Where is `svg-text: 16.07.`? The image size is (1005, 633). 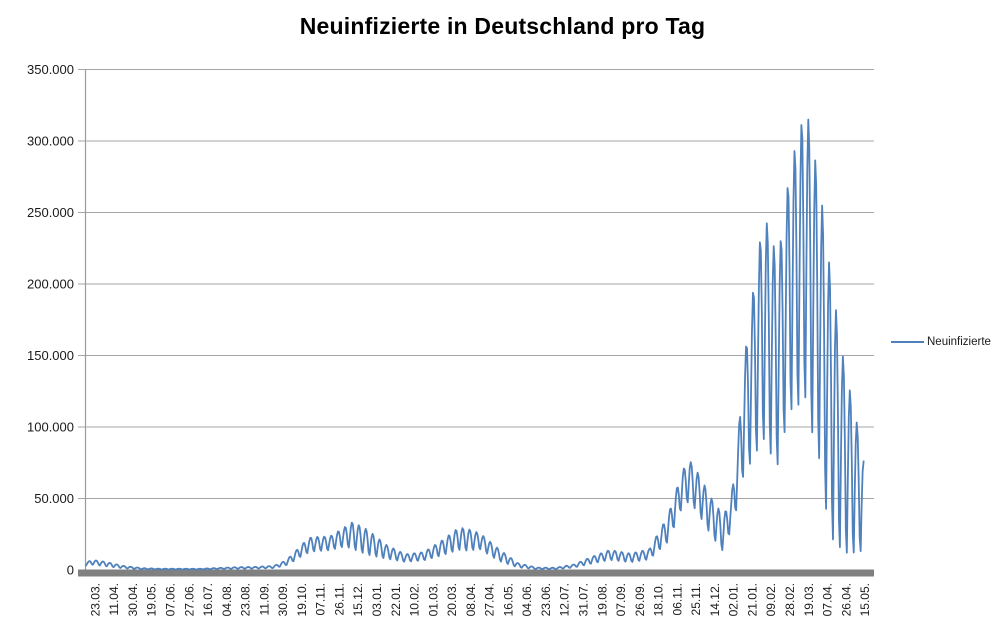
svg-text: 16.07. is located at coordinates (208, 599).